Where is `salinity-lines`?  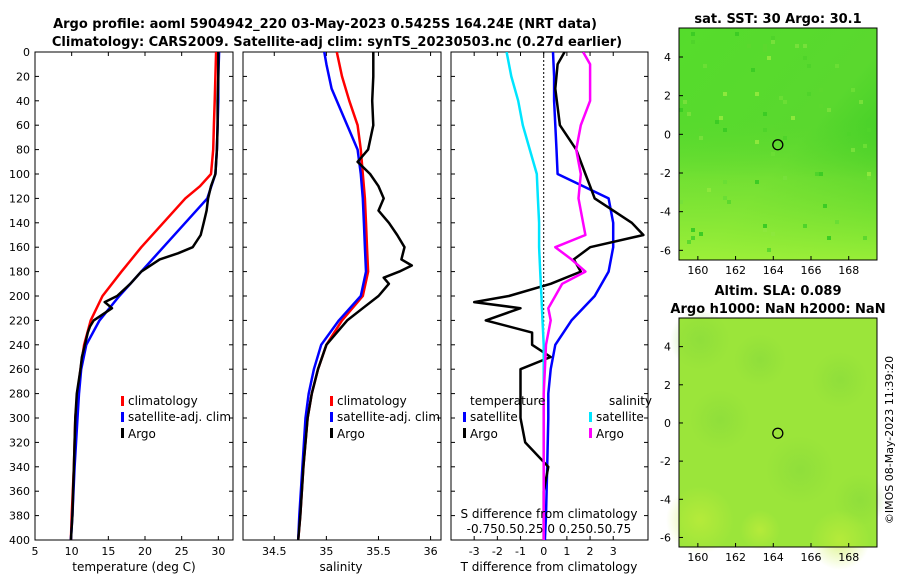 salinity-lines is located at coordinates (355, 296).